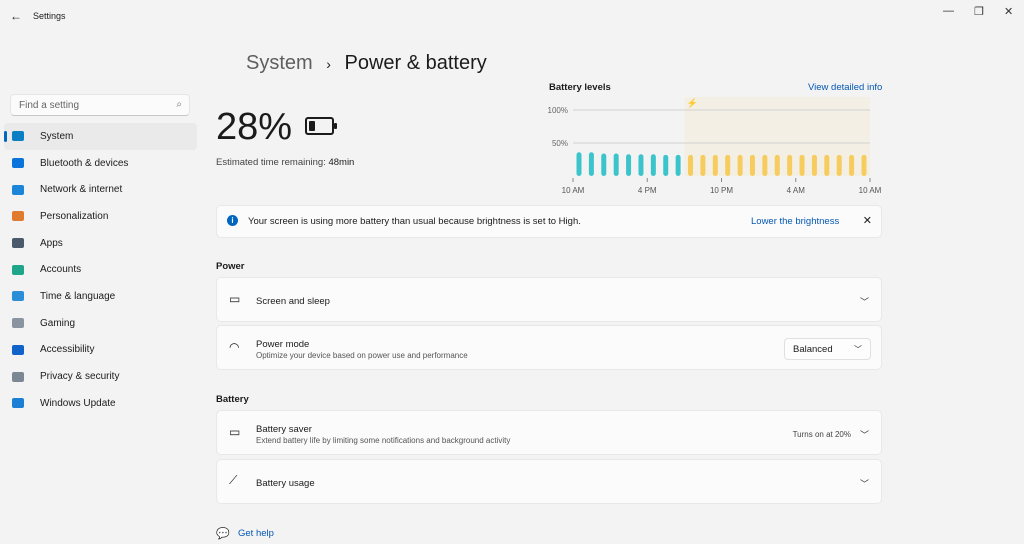 The height and width of the screenshot is (544, 1024). Describe the element at coordinates (821, 434) in the screenshot. I see `battery-saver-status: Turns on at 20%` at that location.